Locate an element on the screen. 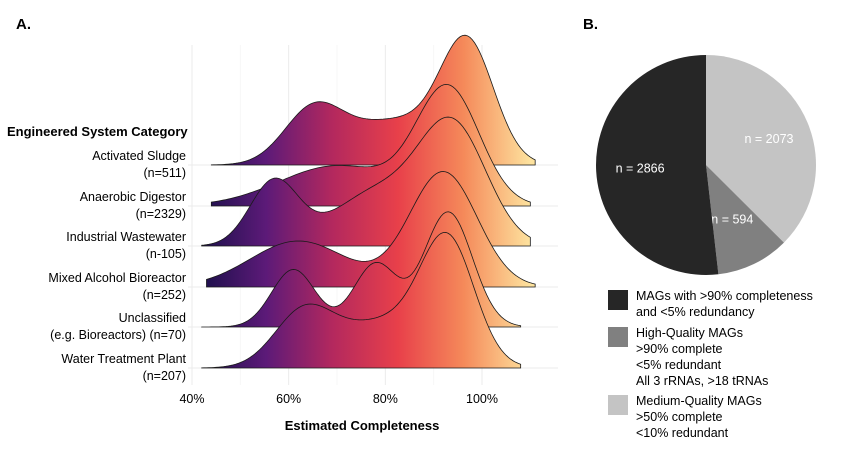  category-label: Industrial Wastewater (n-105) is located at coordinates (126, 245).